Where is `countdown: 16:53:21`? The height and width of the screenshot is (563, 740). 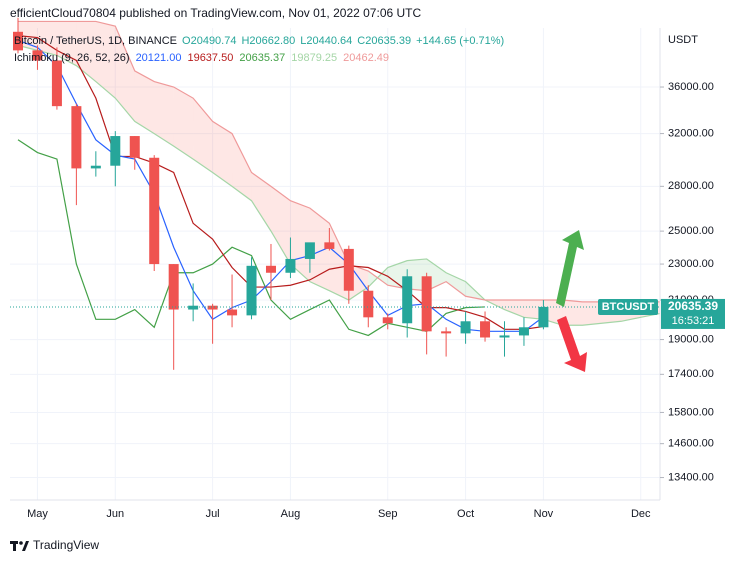
countdown: 16:53:21 is located at coordinates (693, 321).